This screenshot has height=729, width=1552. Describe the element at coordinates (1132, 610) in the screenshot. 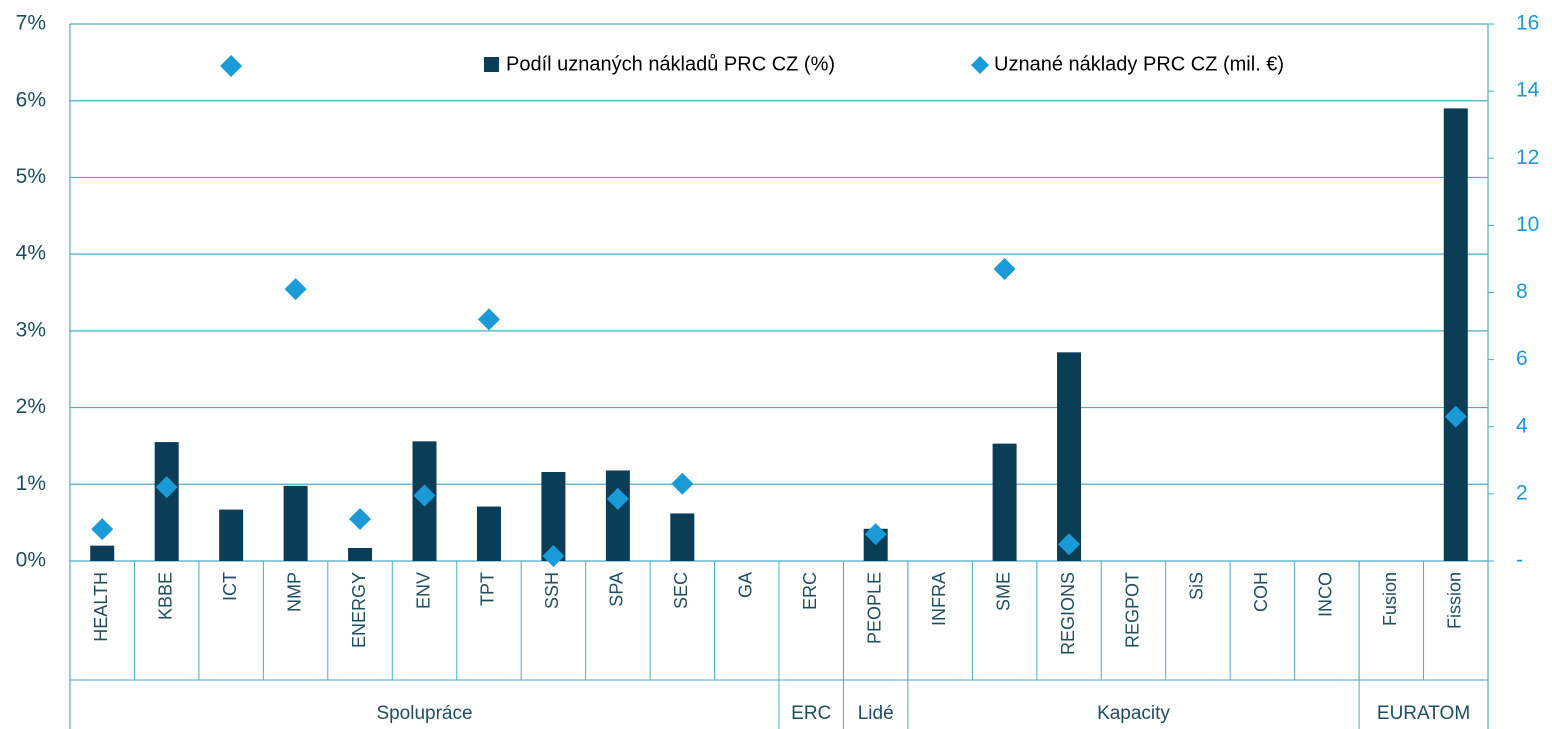

I see `x-tick-label: REGPOT` at that location.